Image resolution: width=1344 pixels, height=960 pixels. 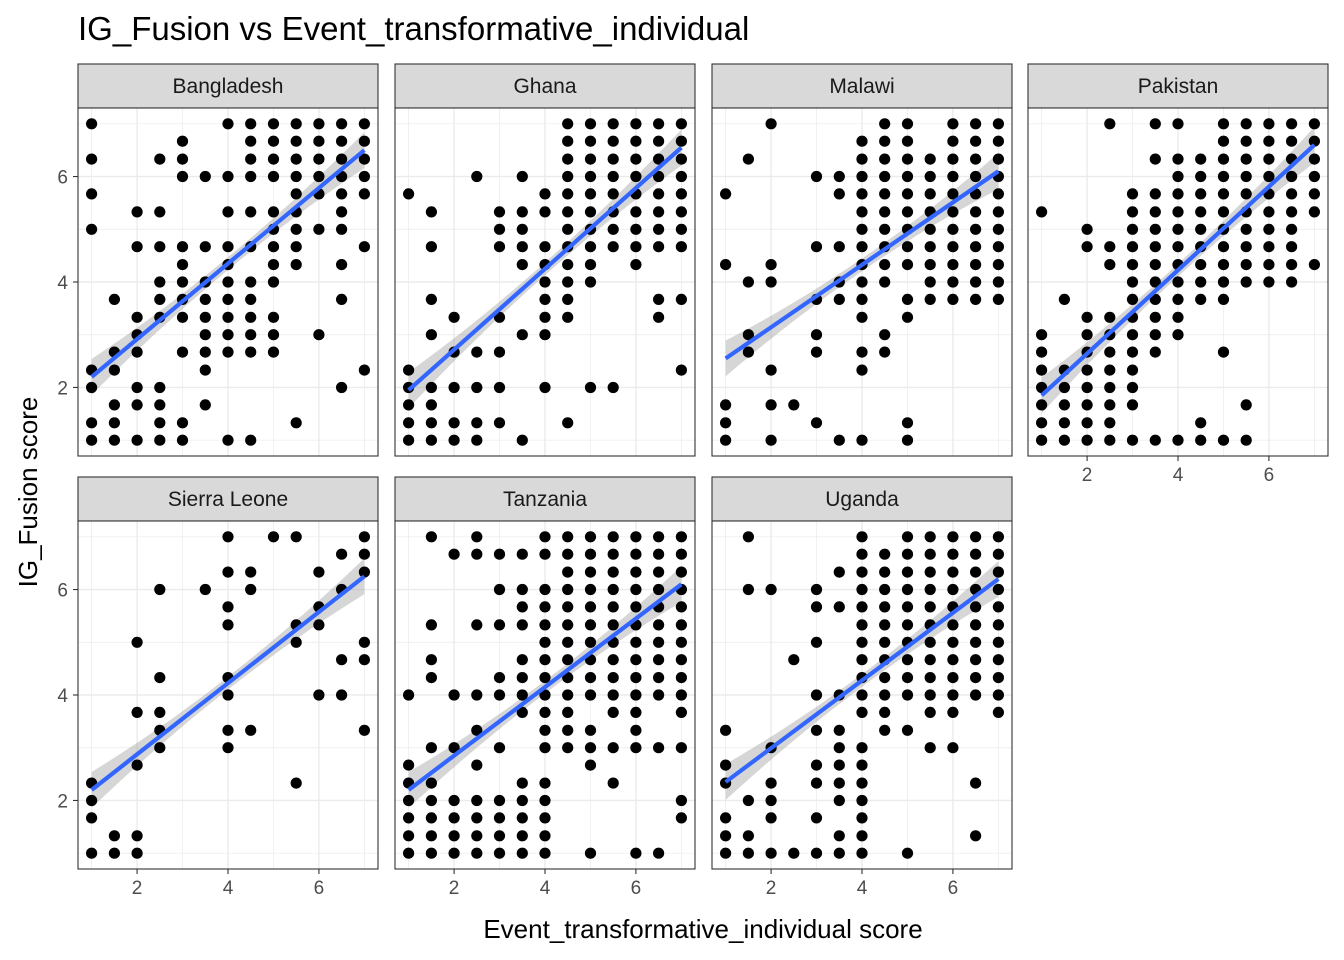 What do you see at coordinates (62, 591) in the screenshot?
I see `y-tick-label: 6` at bounding box center [62, 591].